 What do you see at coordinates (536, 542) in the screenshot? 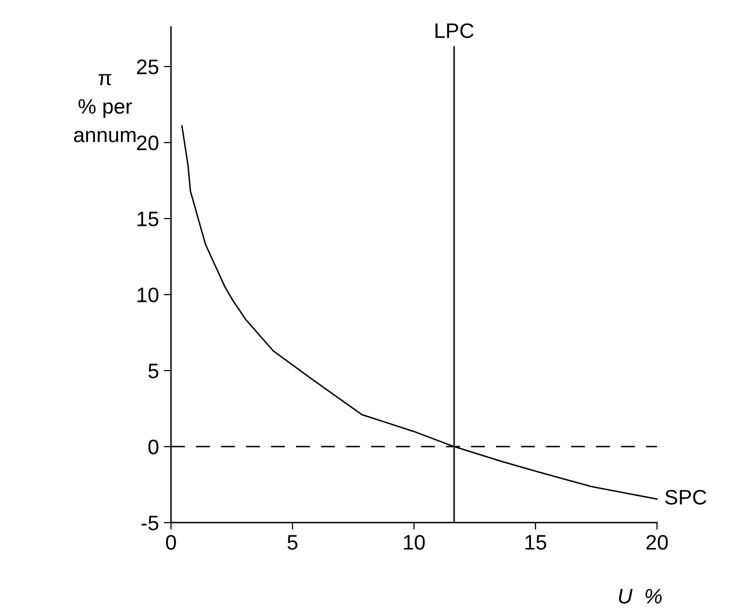
I see `x-tick-label: 15` at bounding box center [536, 542].